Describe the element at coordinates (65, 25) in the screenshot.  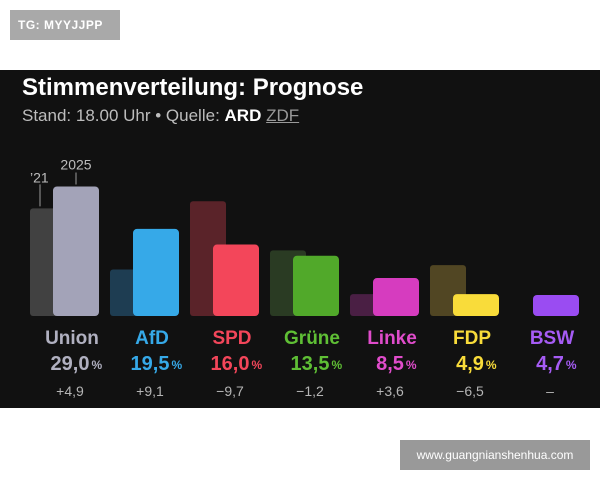
I see `header-tag: TG: MYYJJPP` at that location.